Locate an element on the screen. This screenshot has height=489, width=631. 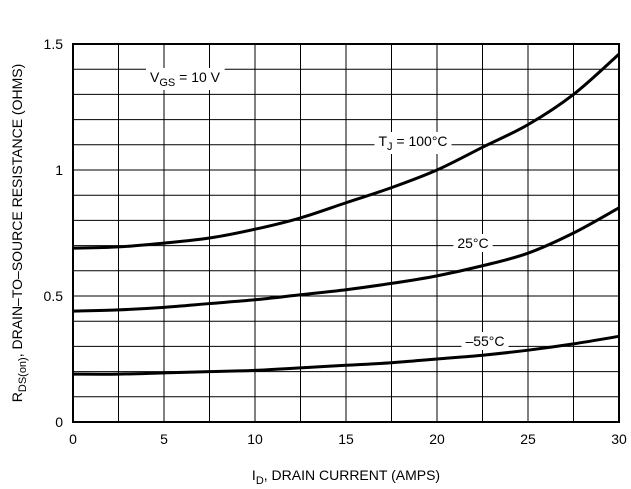
series-label-3: –55°C is located at coordinates (485, 341).